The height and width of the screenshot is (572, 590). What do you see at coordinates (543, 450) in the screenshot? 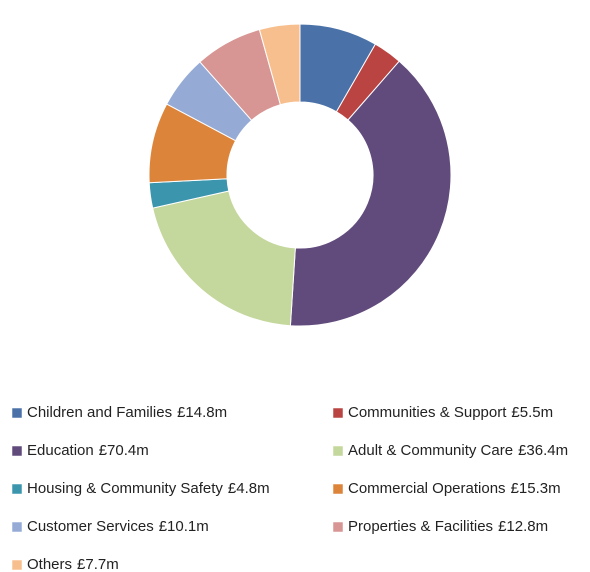
I see `legend-value: £36.4m` at bounding box center [543, 450].